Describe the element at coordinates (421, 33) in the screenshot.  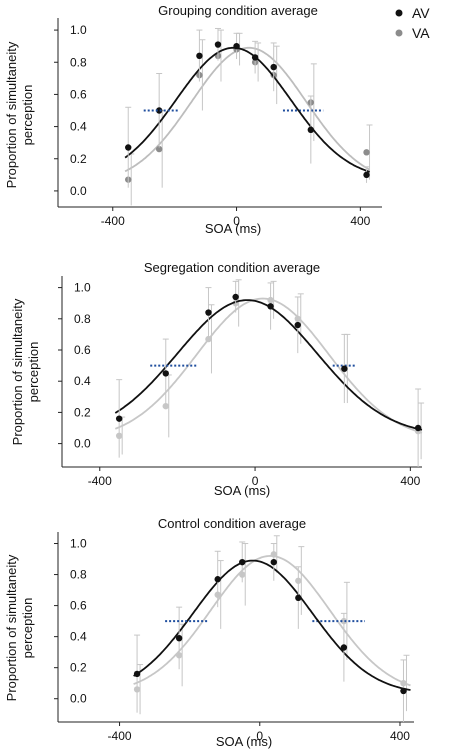
I see `legend-label-va: VA` at that location.